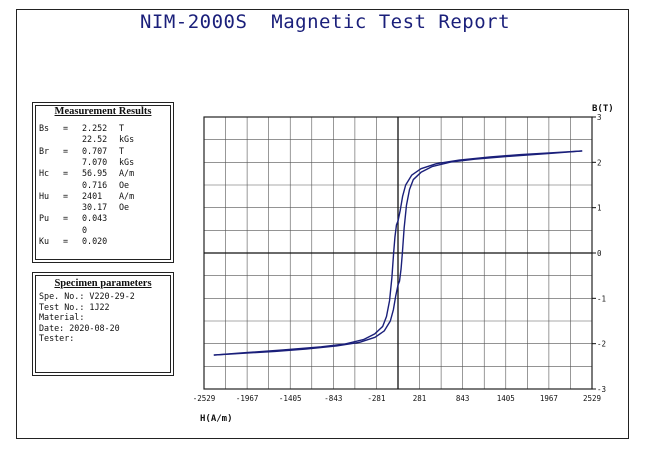 The image size is (650, 450). Describe the element at coordinates (62, 317) in the screenshot. I see `specimen-line: Material:` at that location.